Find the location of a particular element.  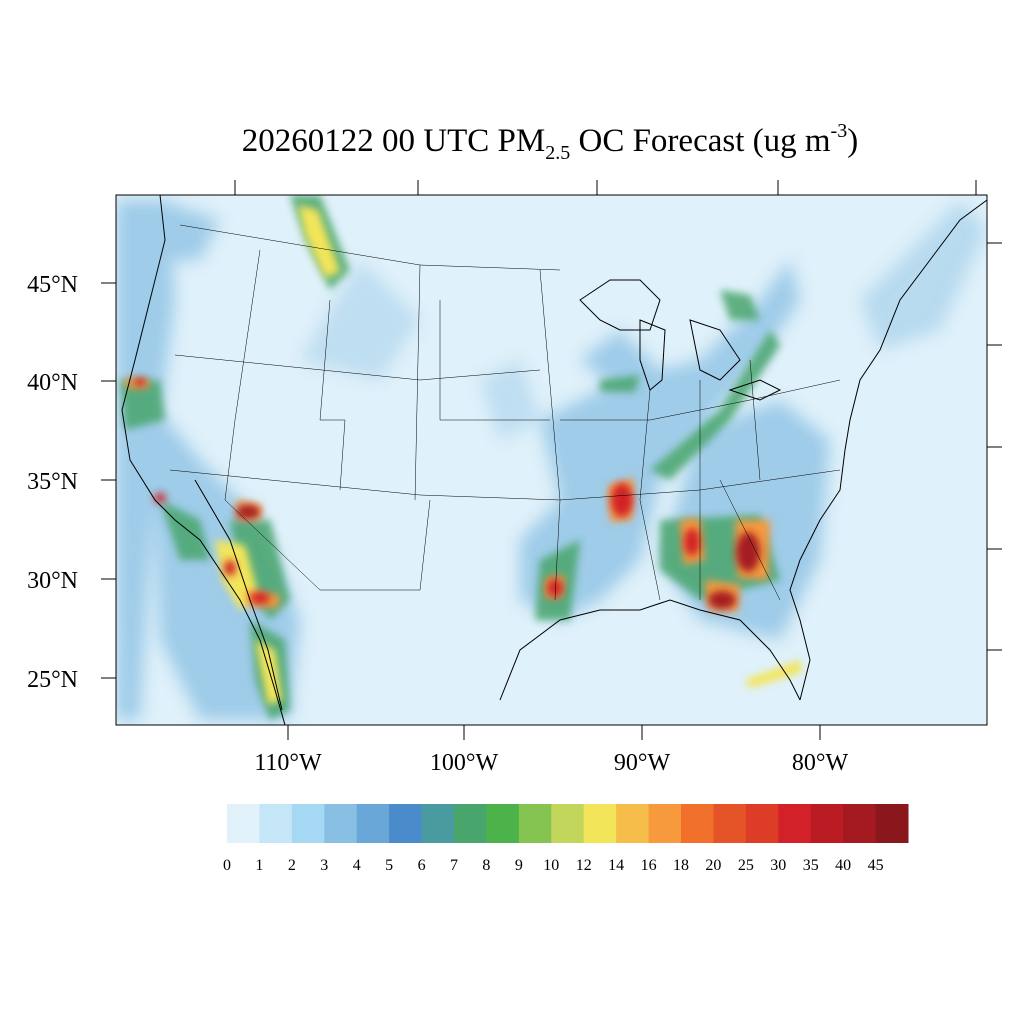

lon-label-100: 100°W is located at coordinates (464, 763).